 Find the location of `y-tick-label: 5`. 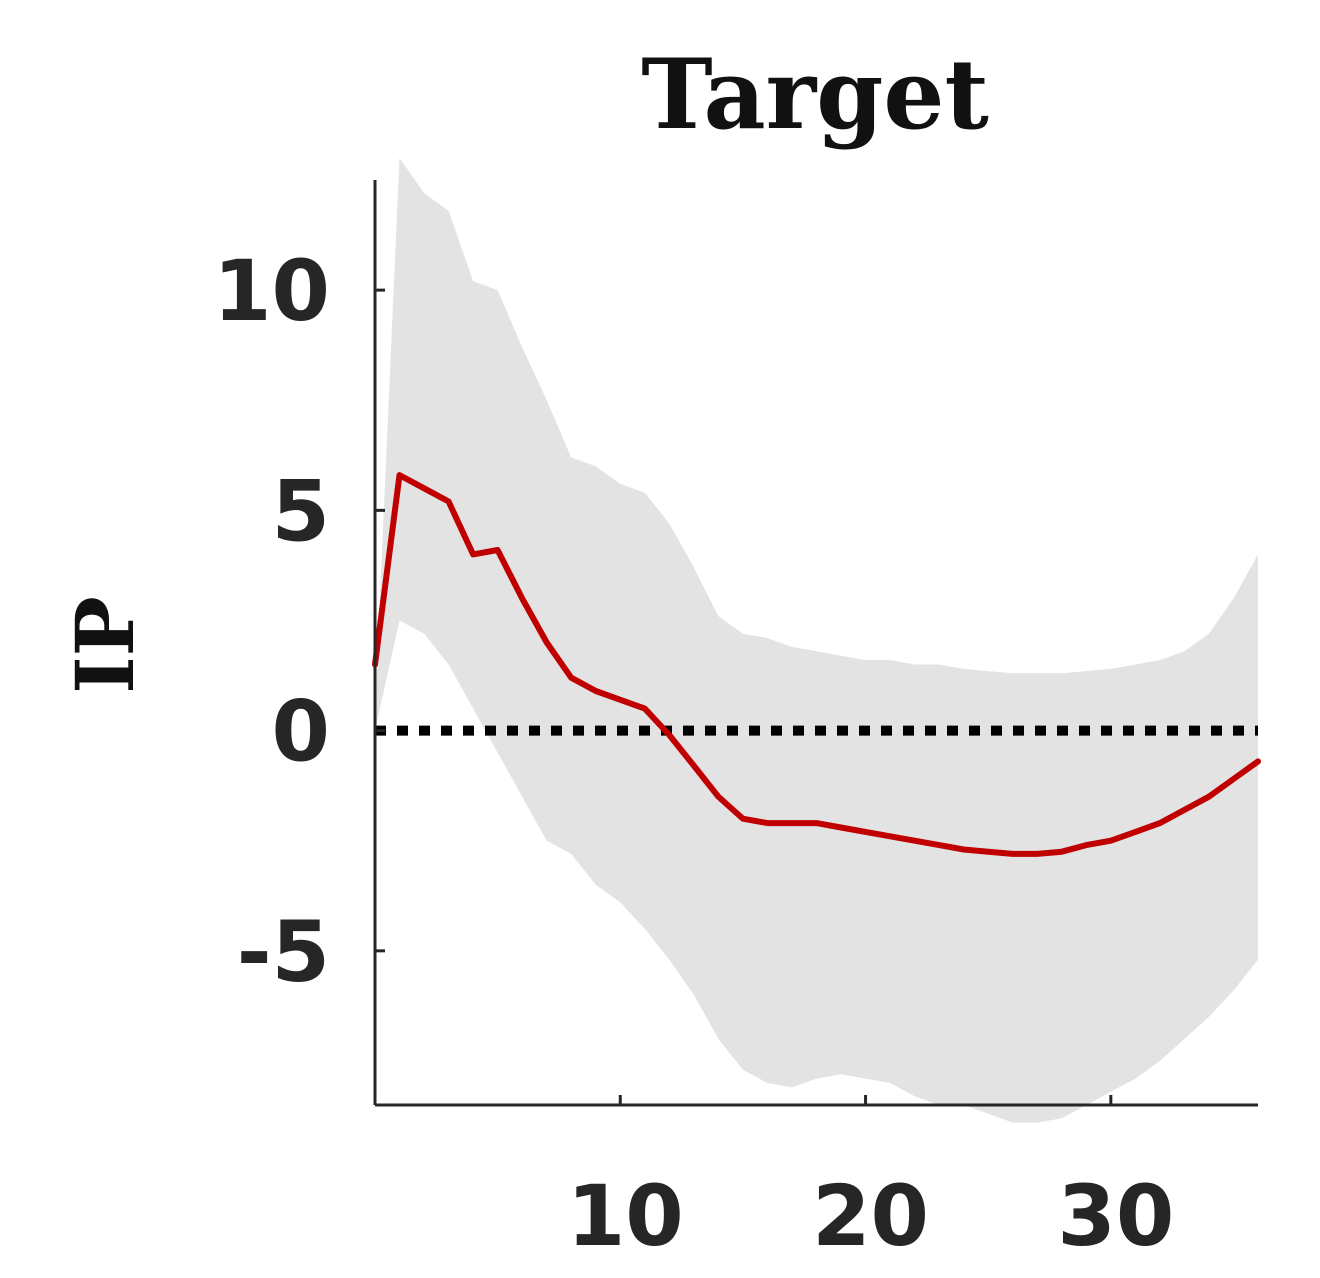

y-tick-label: 5 is located at coordinates (301, 511).